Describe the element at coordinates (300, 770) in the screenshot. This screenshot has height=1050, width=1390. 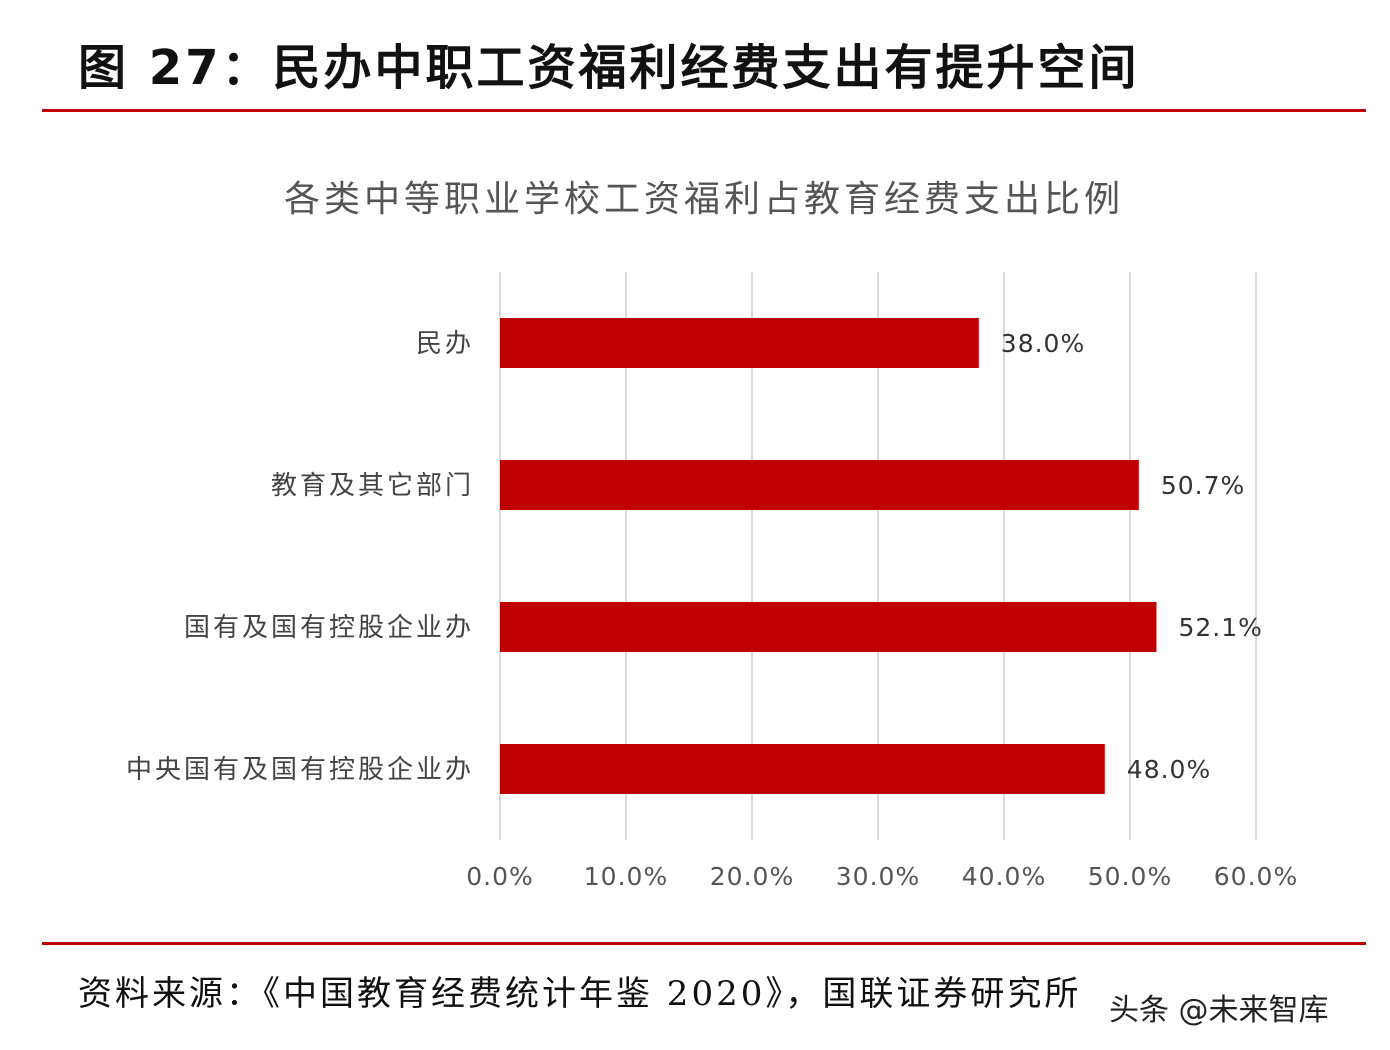
I see `category-label: 中央国有及国有控股企业办` at that location.